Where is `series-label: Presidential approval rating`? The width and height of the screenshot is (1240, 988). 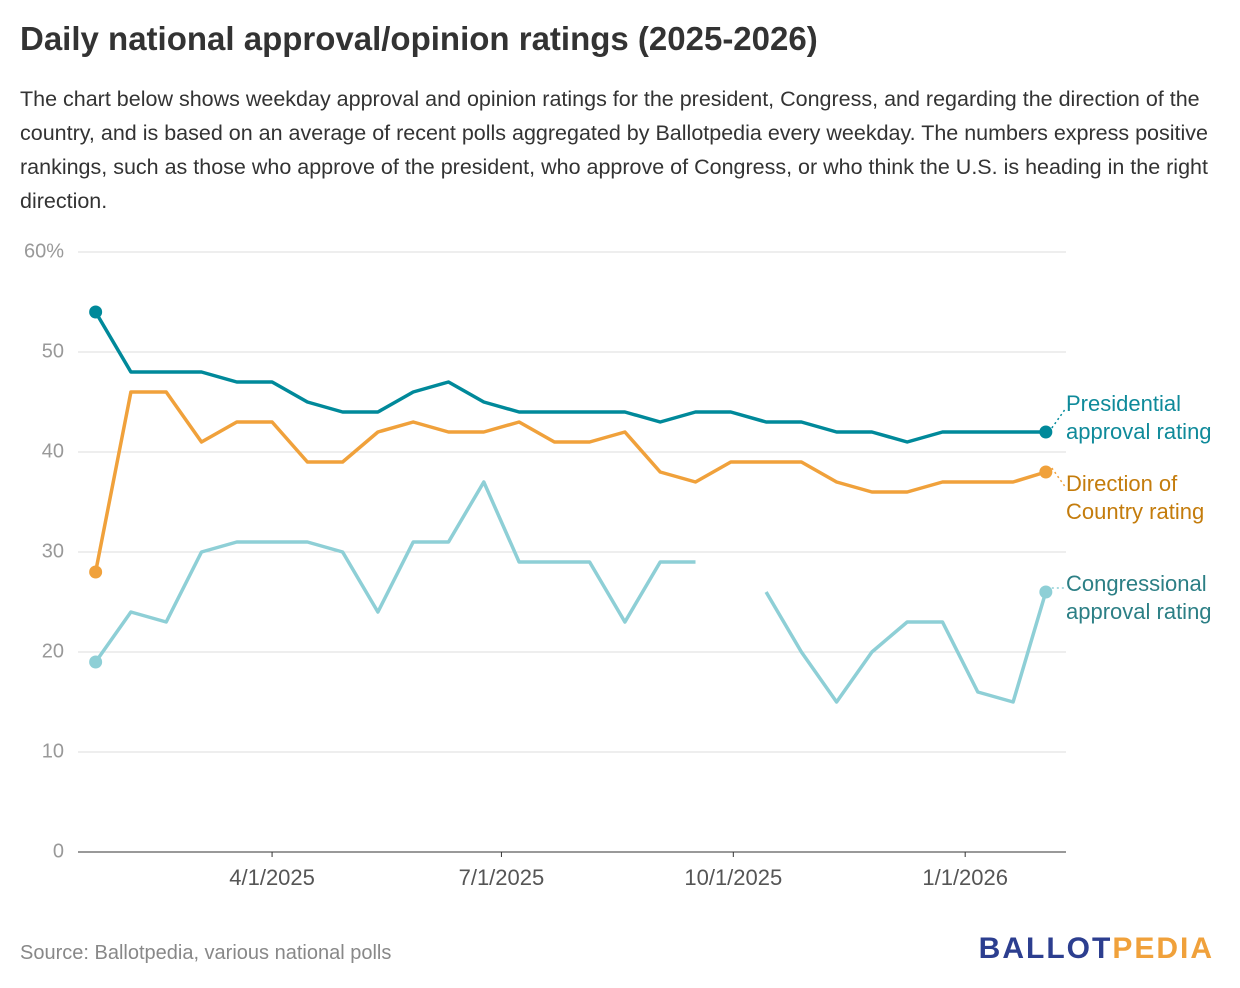 series-label: Presidential approval rating is located at coordinates (1139, 417).